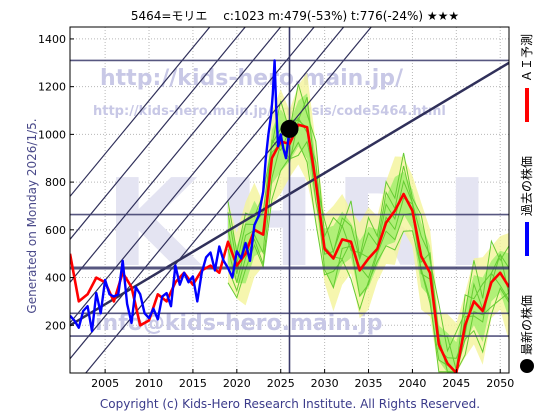  I want to click on trend-channel-line, so click(140, 112).